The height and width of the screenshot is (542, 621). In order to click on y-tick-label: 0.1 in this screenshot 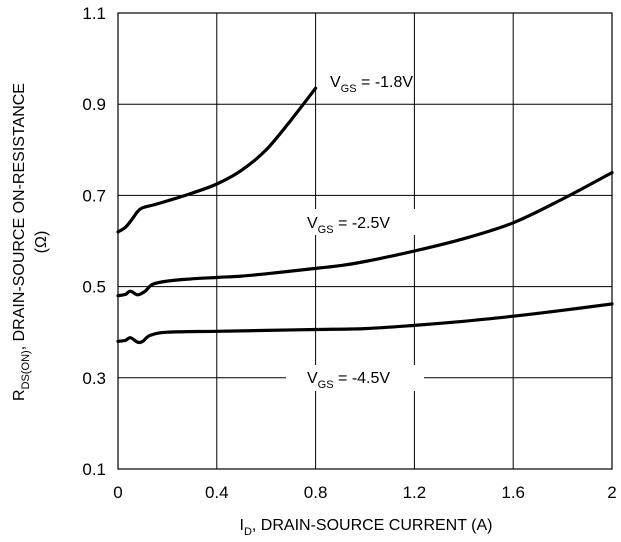, I will do `click(94, 469)`.